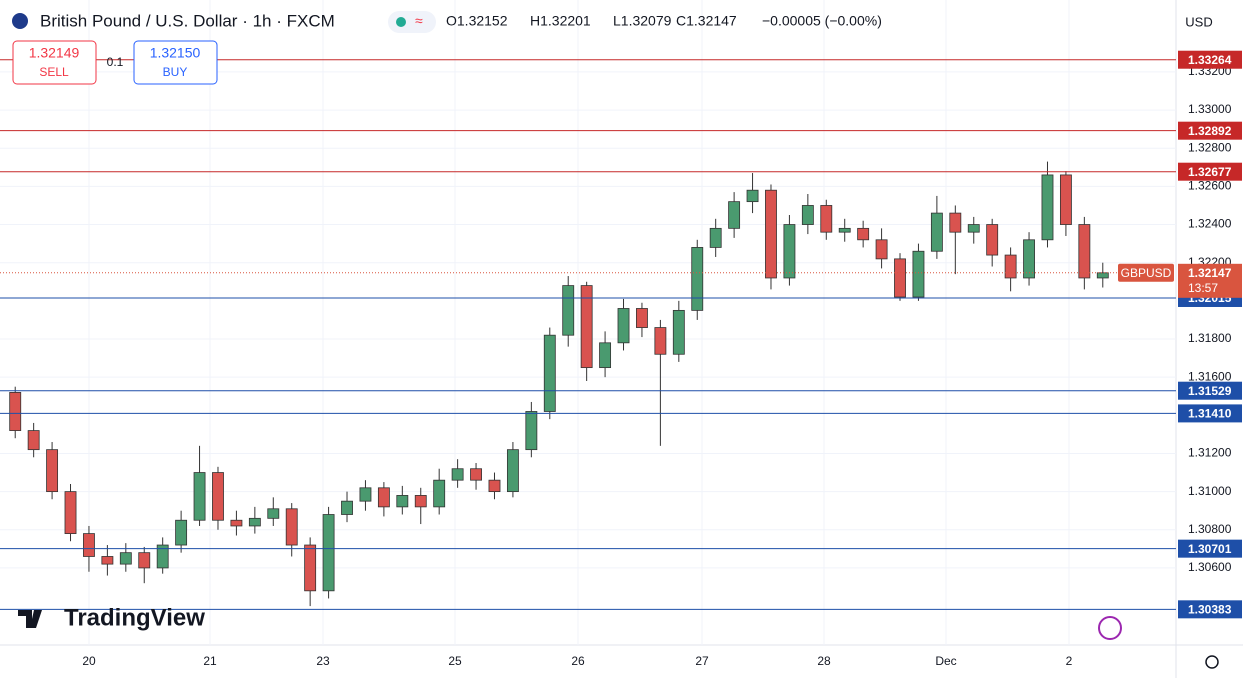  What do you see at coordinates (578, 661) in the screenshot?
I see `x-tick-label: 26` at bounding box center [578, 661].